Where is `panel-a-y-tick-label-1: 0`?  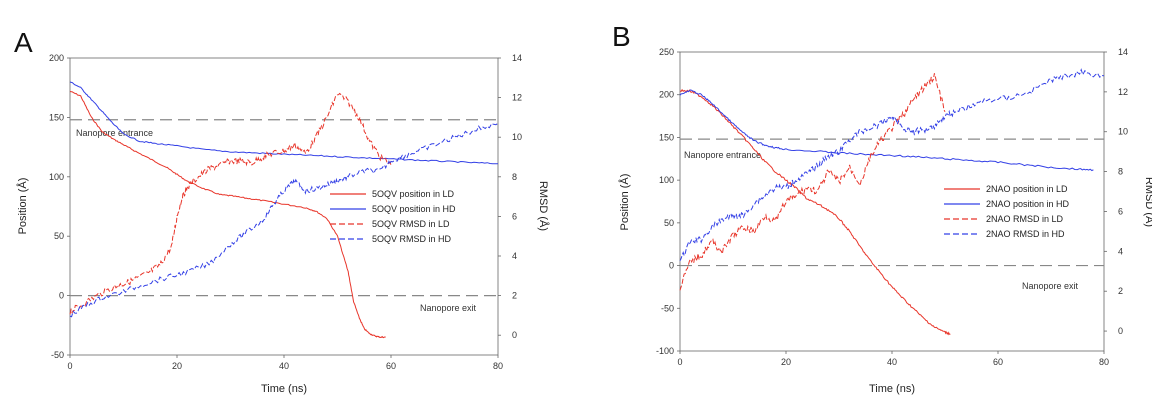
panel-a-y-tick-label-1: 0 is located at coordinates (61, 296).